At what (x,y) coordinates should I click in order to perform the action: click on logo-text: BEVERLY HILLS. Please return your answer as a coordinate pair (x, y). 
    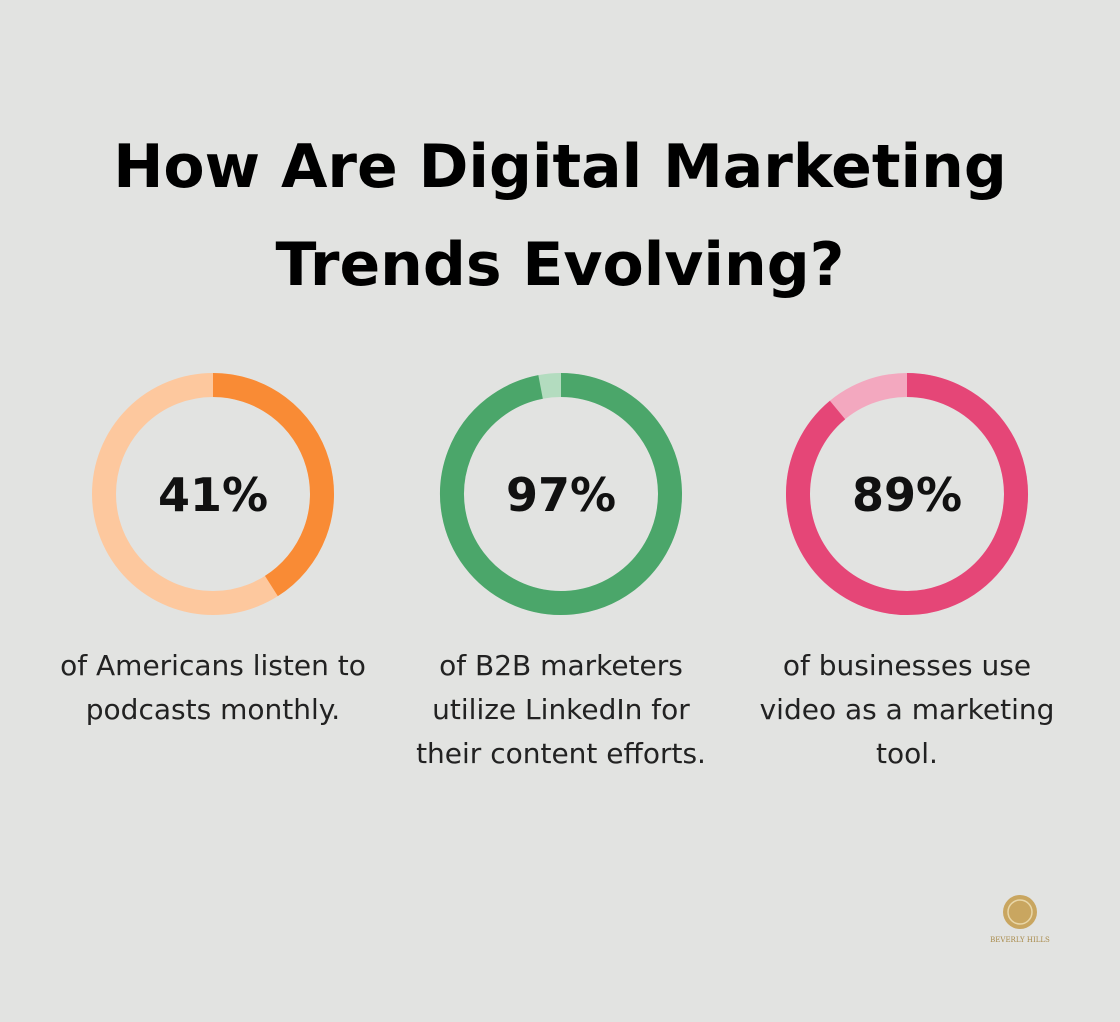
    Looking at the image, I should click on (1020, 940).